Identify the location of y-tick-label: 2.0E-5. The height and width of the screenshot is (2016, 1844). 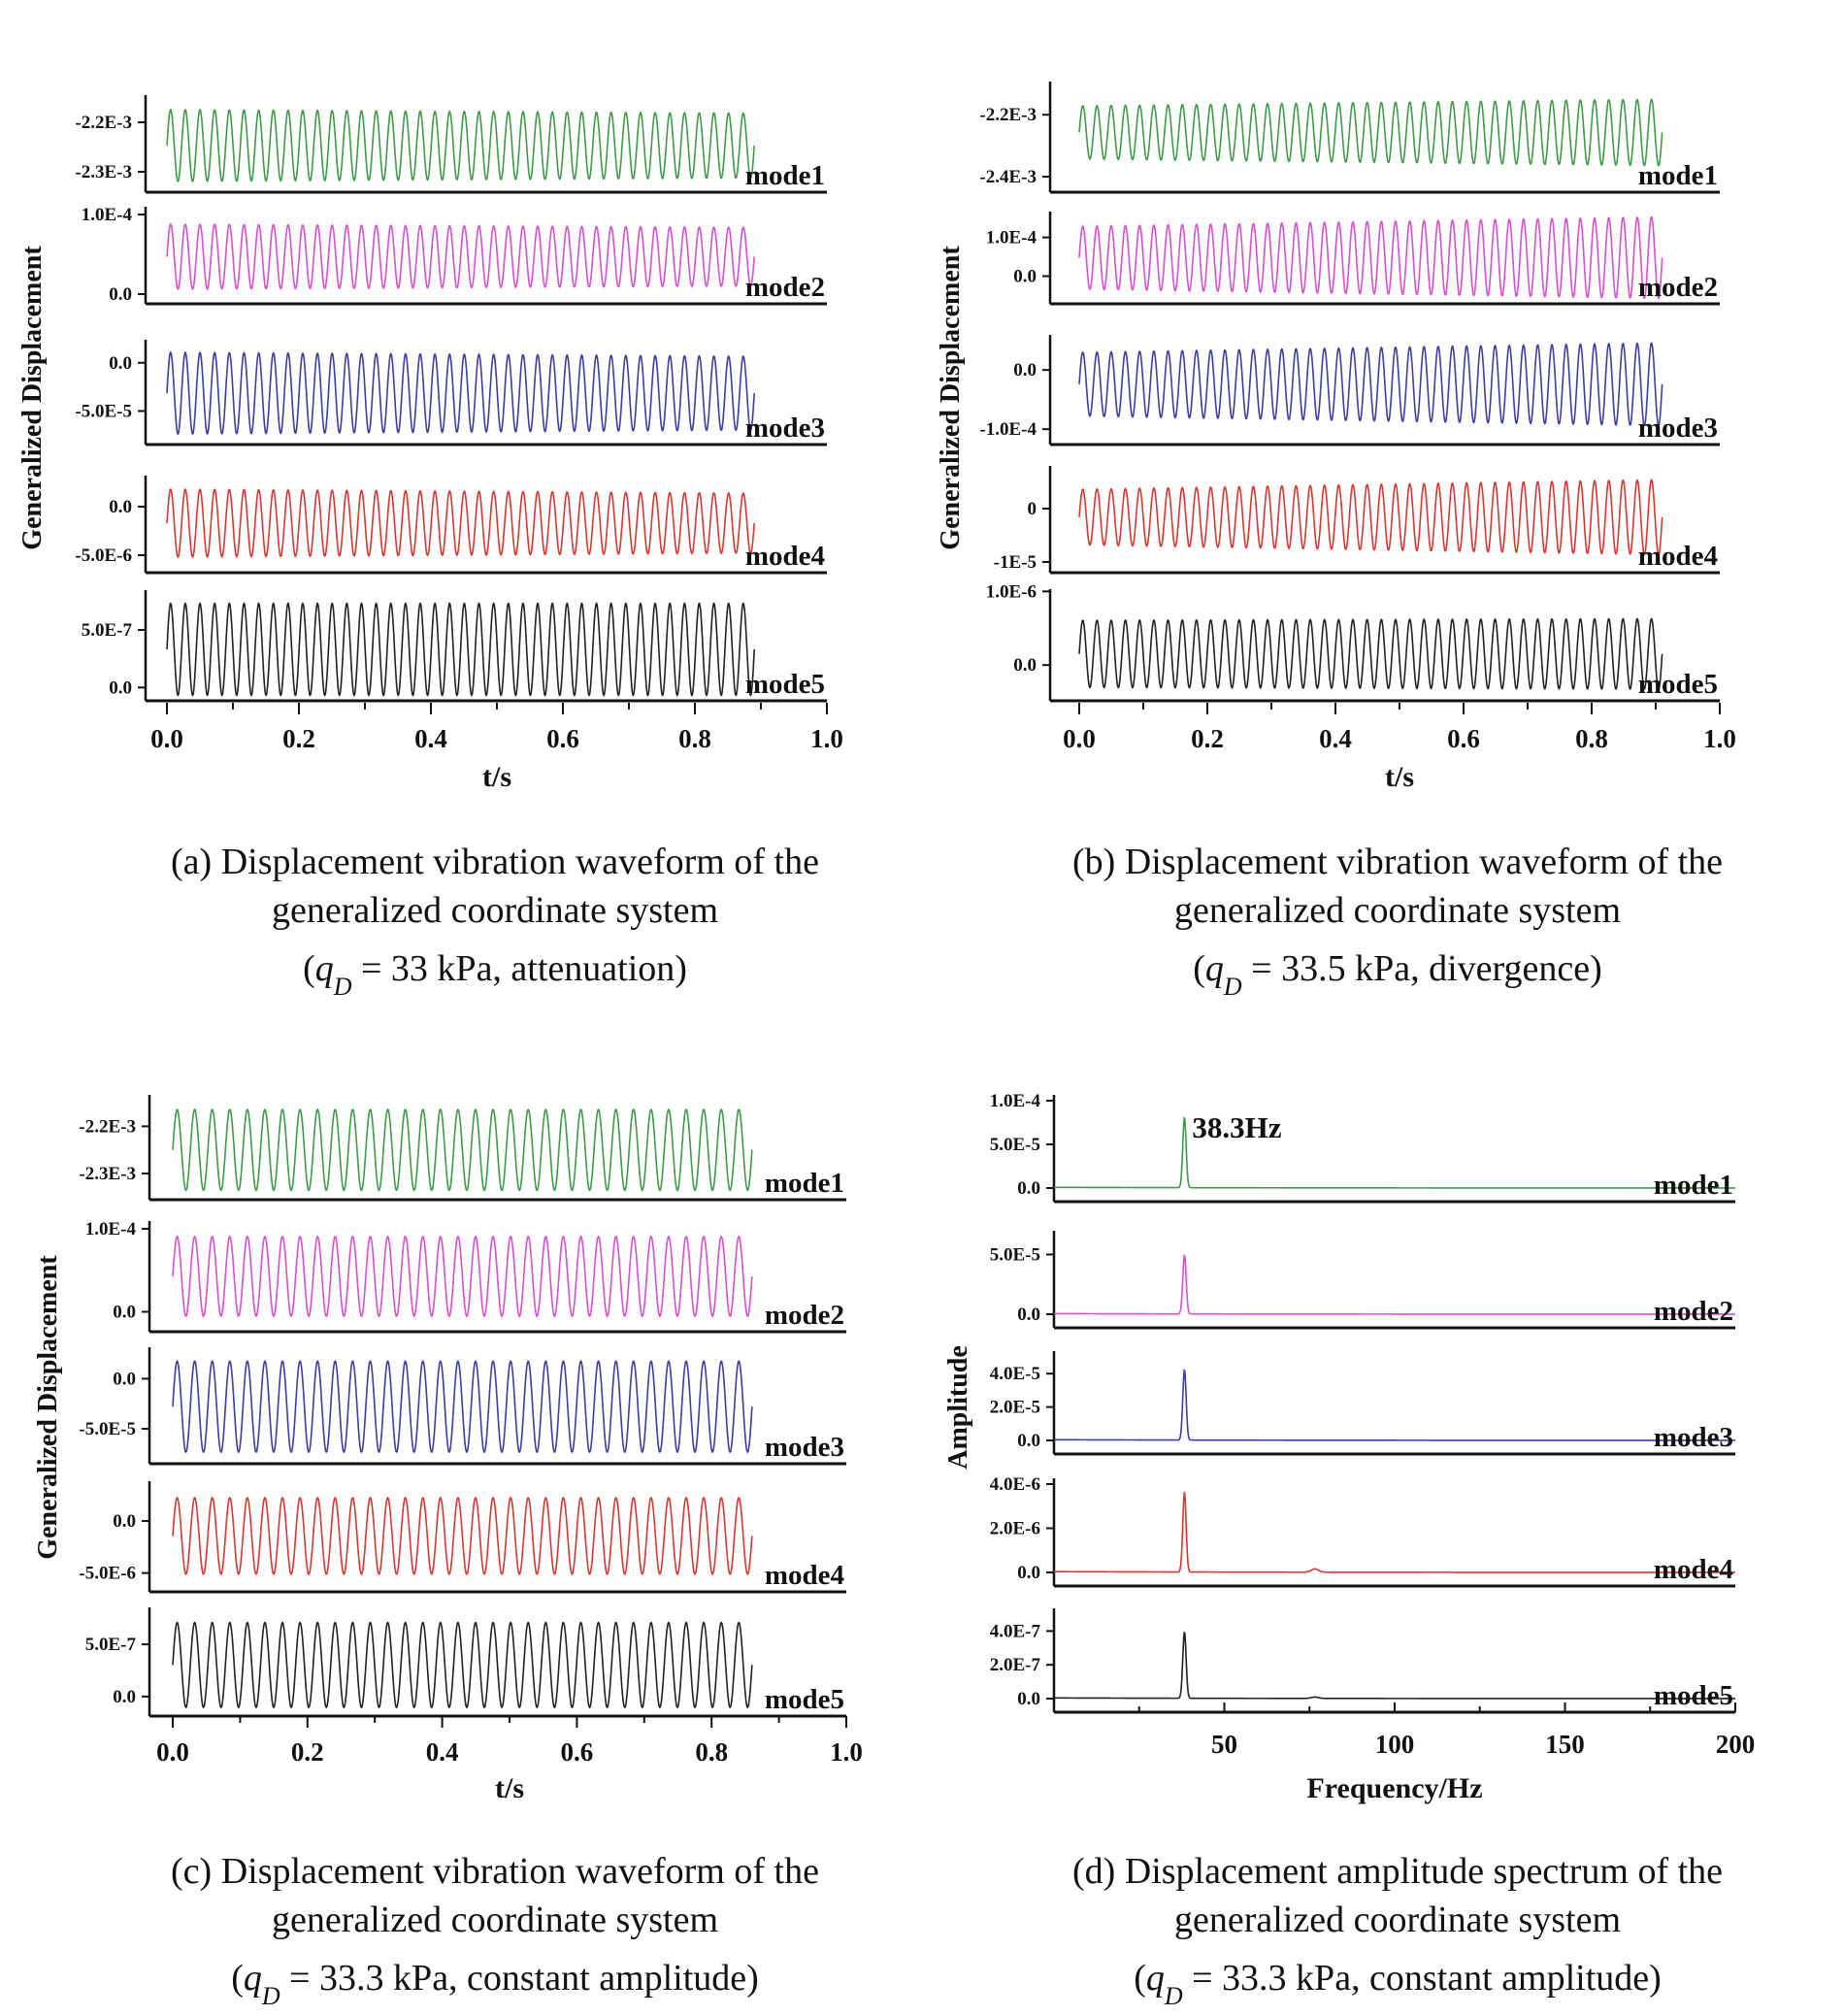
(1015, 1408).